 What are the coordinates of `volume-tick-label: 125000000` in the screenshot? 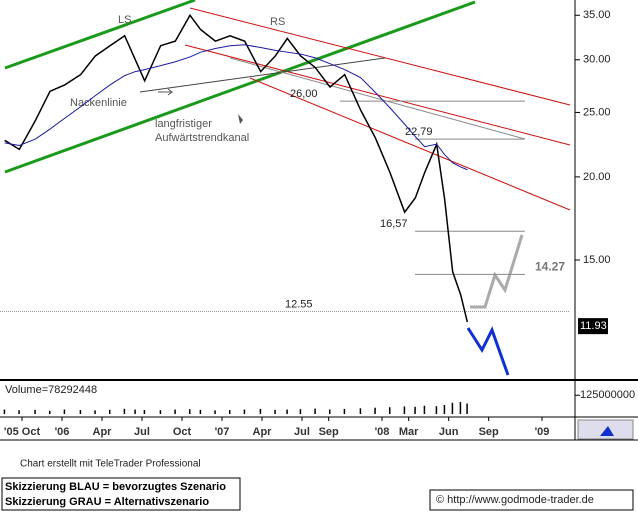 It's located at (607, 395).